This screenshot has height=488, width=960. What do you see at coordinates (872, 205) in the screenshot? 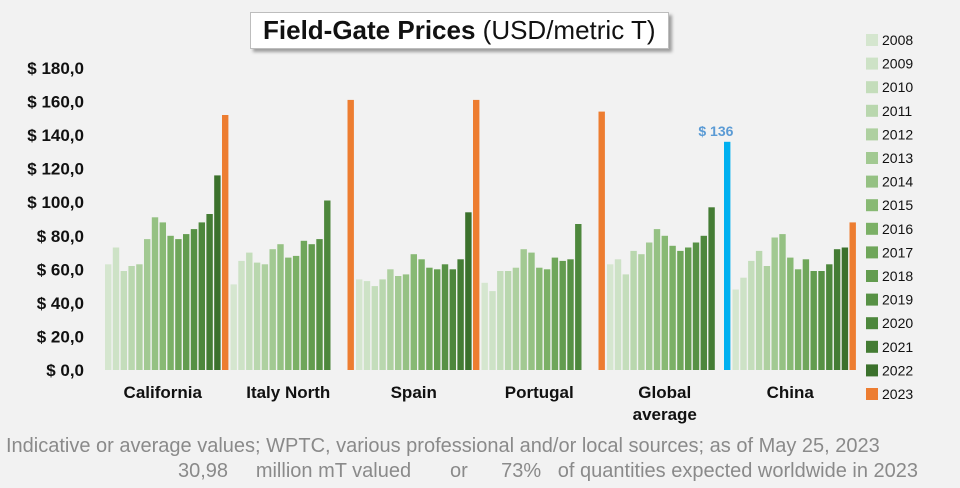
I see `legend-swatch-2015` at bounding box center [872, 205].